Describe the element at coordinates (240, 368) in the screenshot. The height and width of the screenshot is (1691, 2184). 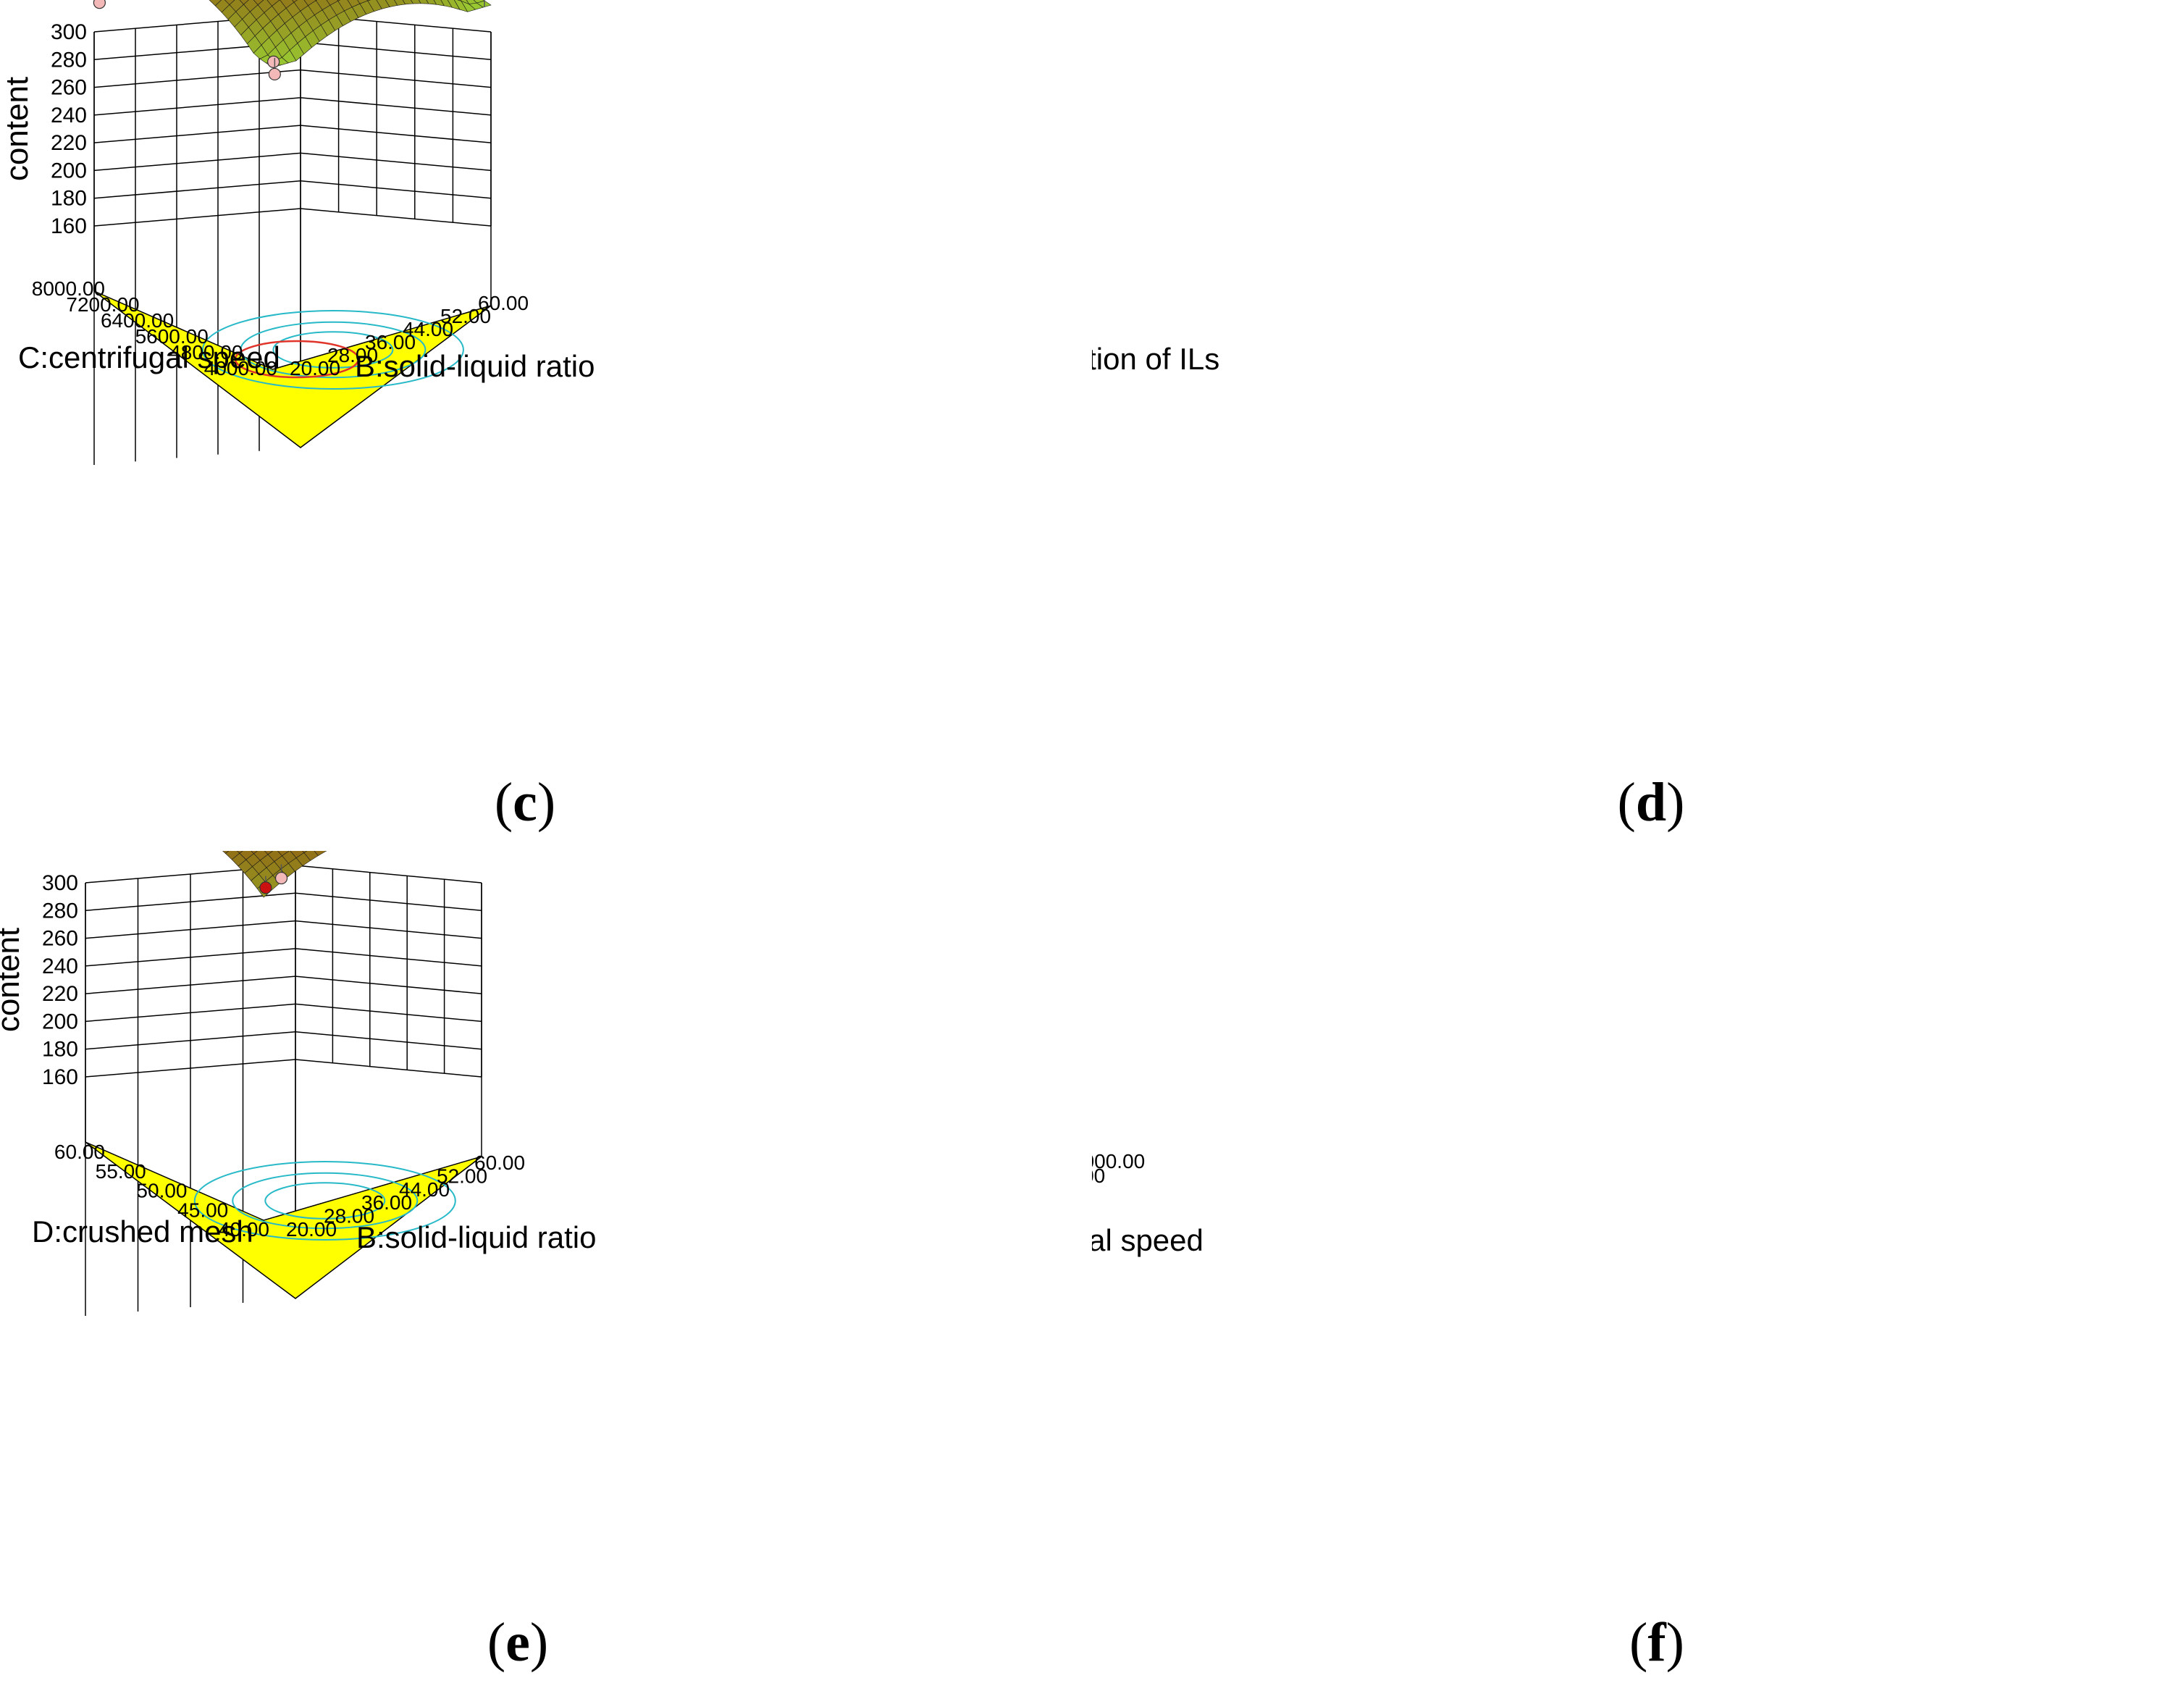
I see `left-axis-tick: 4000.00` at that location.